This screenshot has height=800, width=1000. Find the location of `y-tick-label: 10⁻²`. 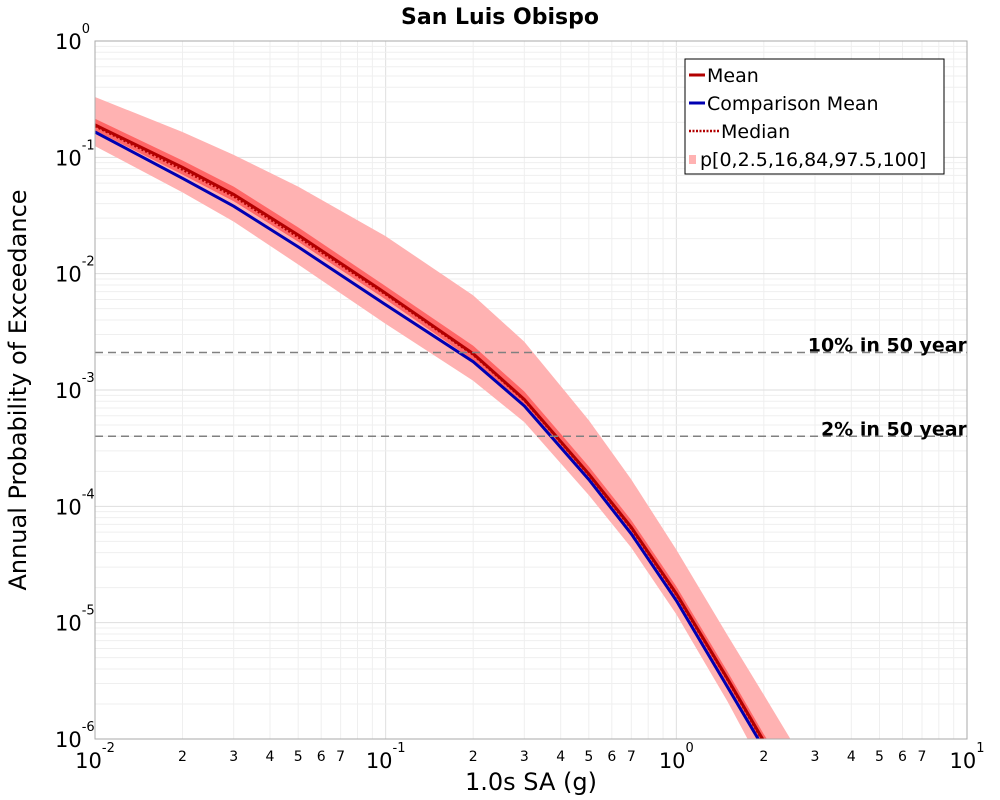

y-tick-label: 10⁻² is located at coordinates (75, 271).